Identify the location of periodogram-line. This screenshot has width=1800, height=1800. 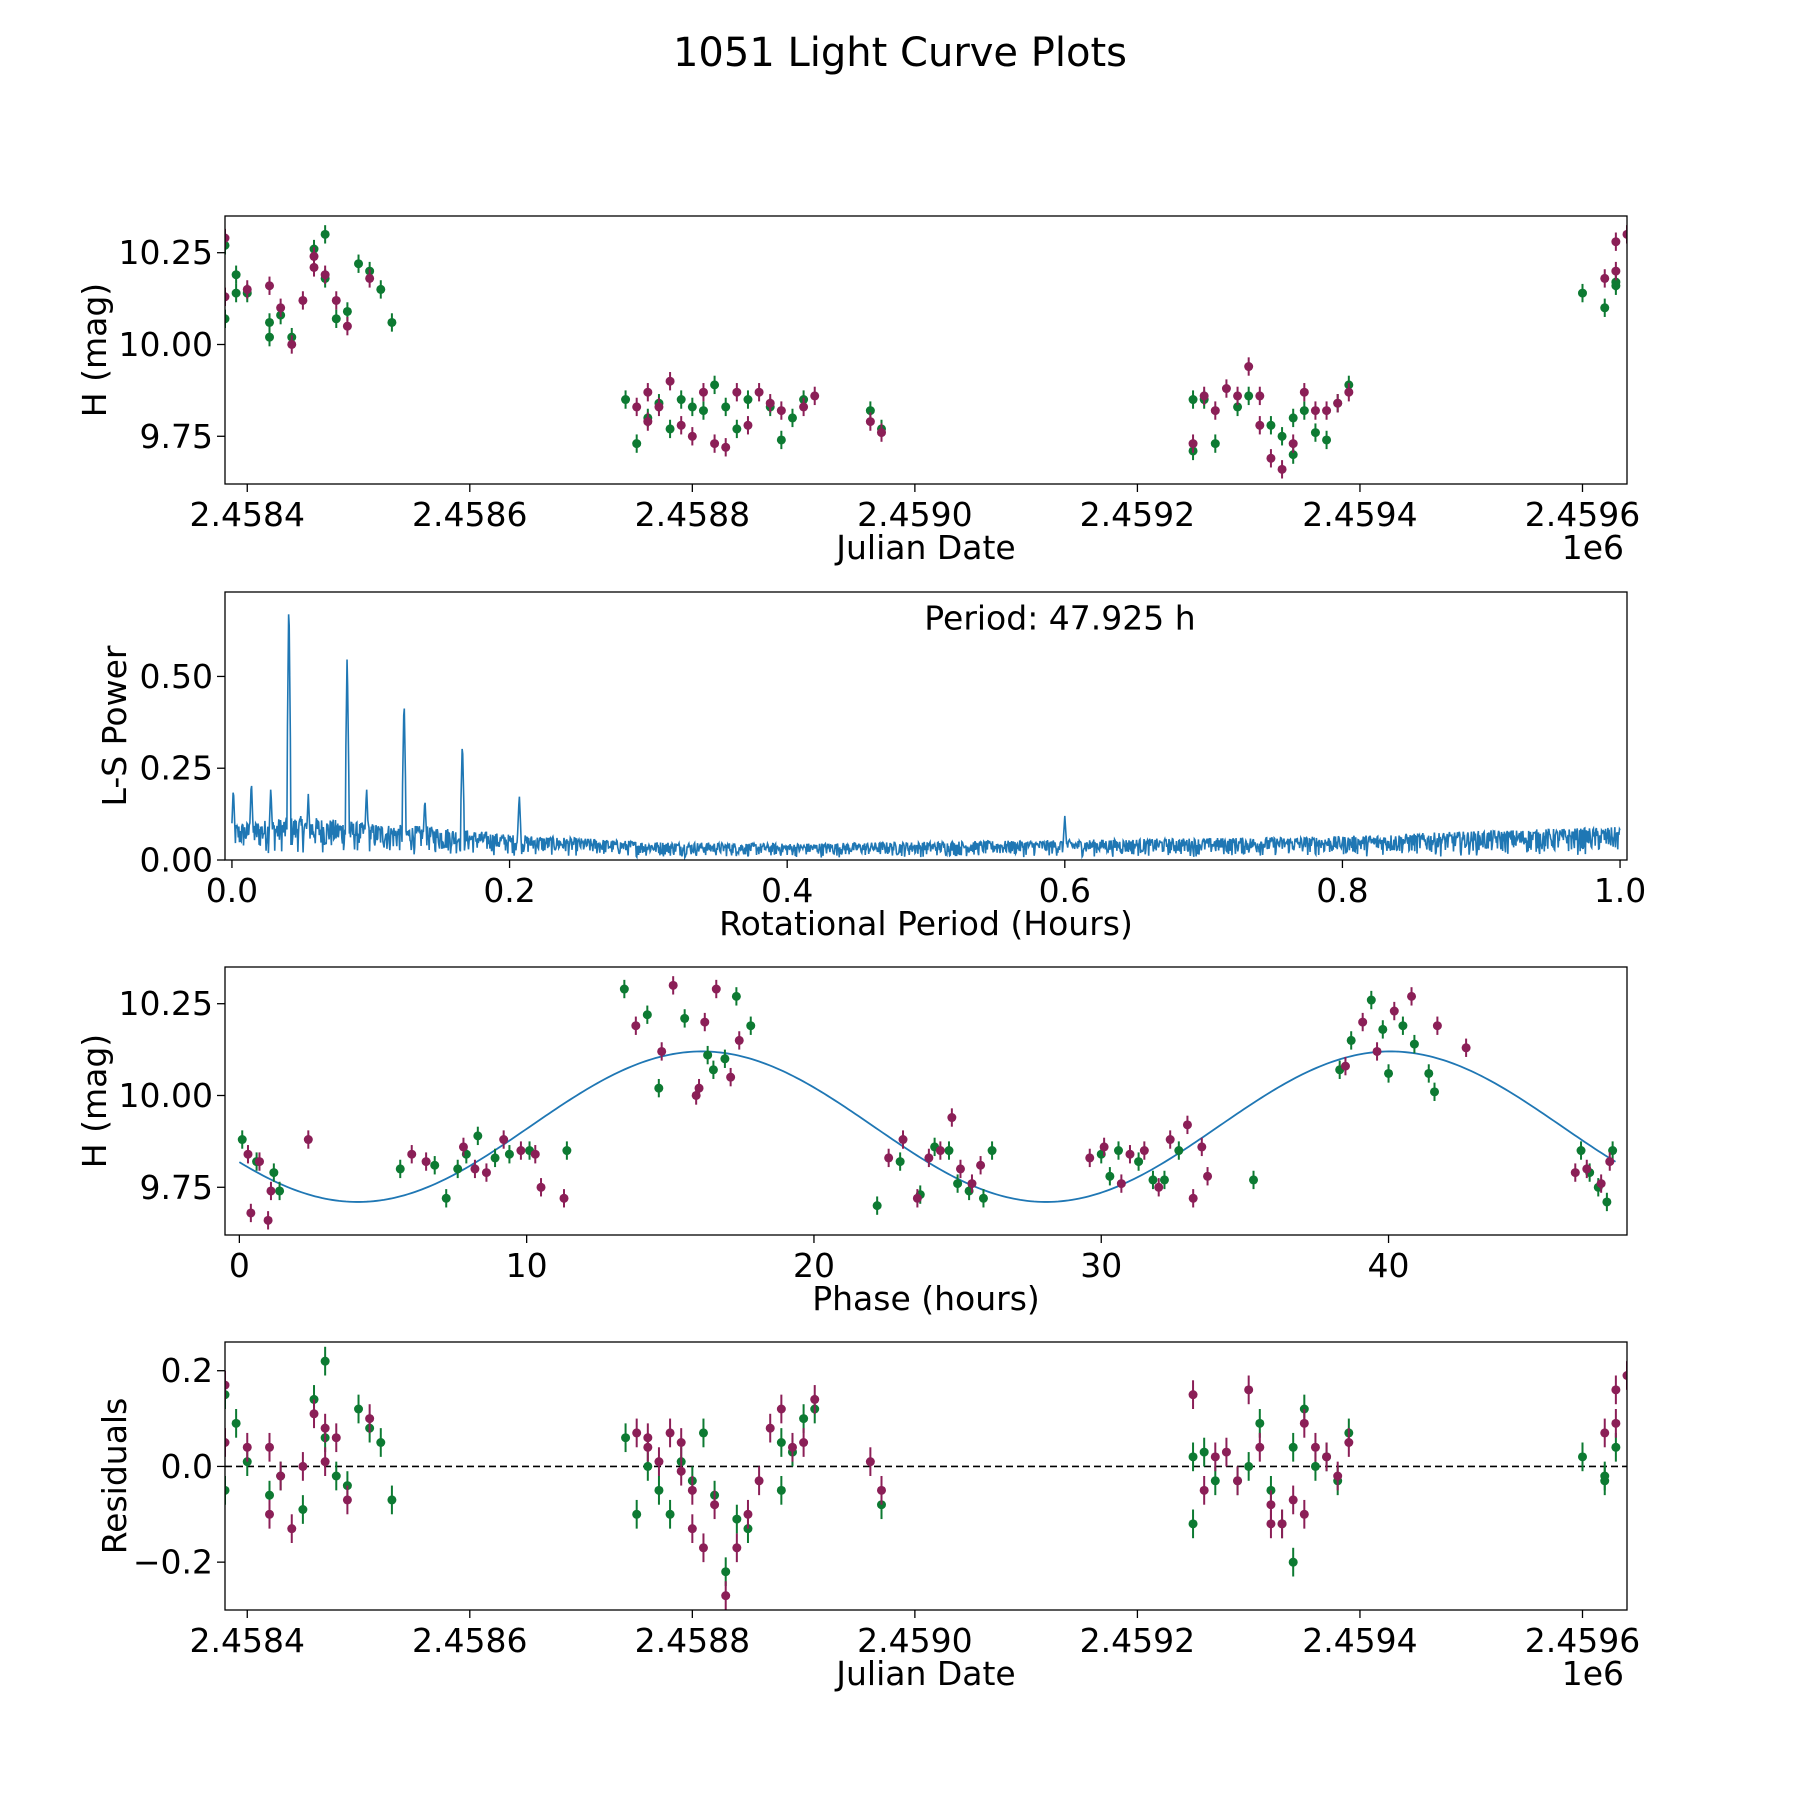
(926, 737).